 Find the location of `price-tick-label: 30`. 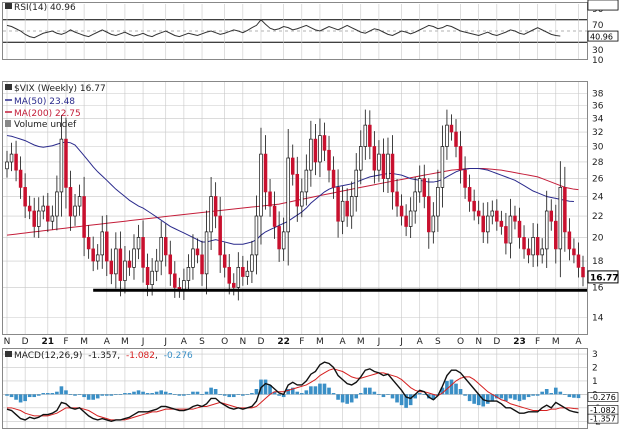

price-tick-label: 30 is located at coordinates (598, 148).